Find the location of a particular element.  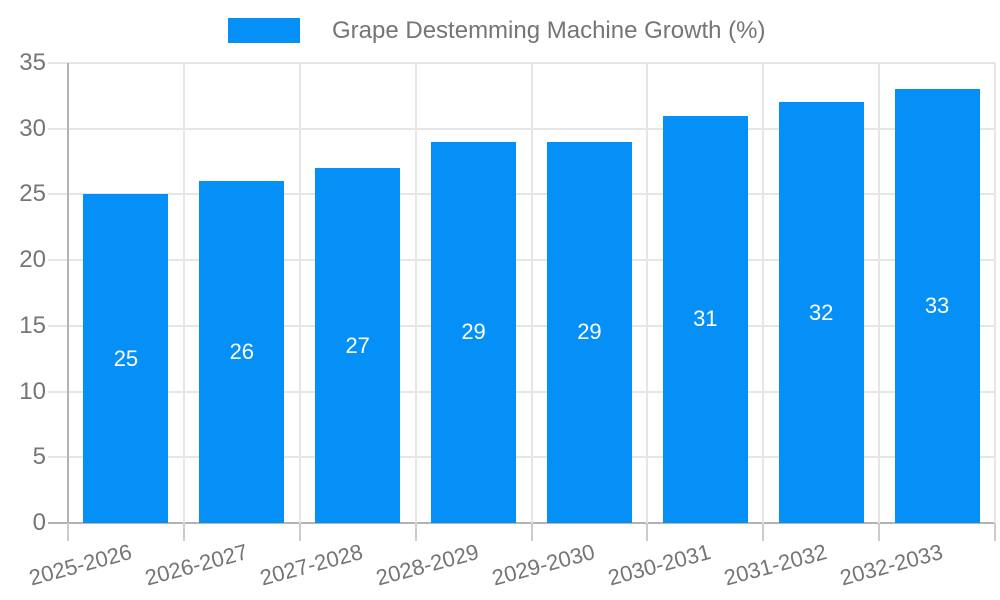

bar-2028-2029 is located at coordinates (474, 332).